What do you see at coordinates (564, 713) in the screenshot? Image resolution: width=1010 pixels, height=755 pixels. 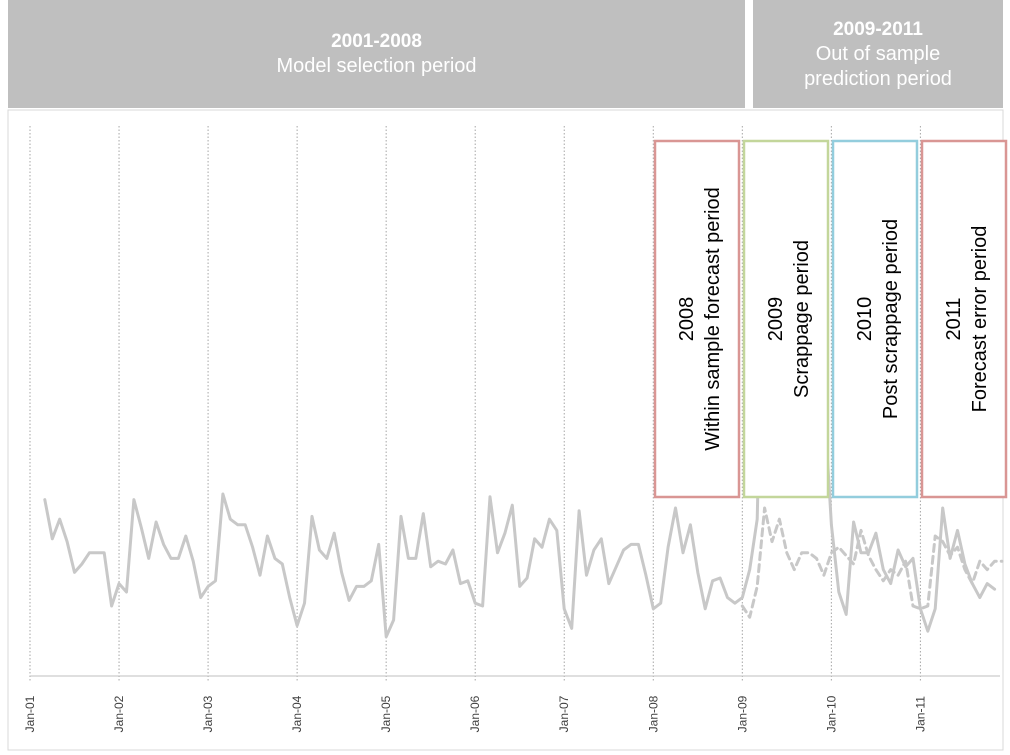 I see `x-tick-label: Jan-07` at bounding box center [564, 713].